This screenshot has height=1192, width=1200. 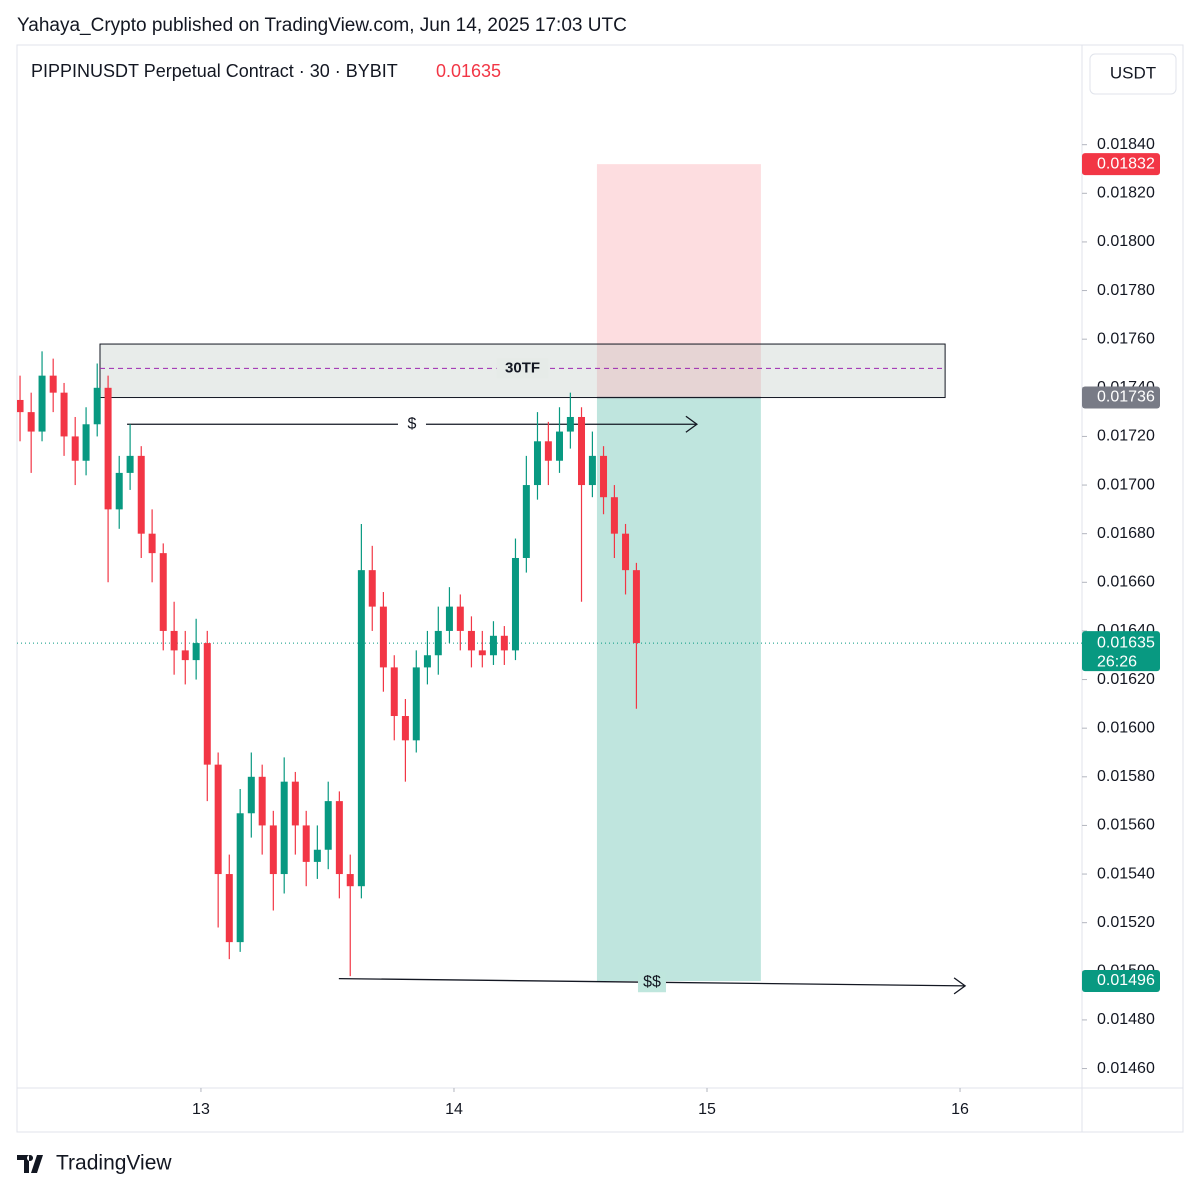 I want to click on y-tick-label: 0.01620, so click(x=1126, y=679).